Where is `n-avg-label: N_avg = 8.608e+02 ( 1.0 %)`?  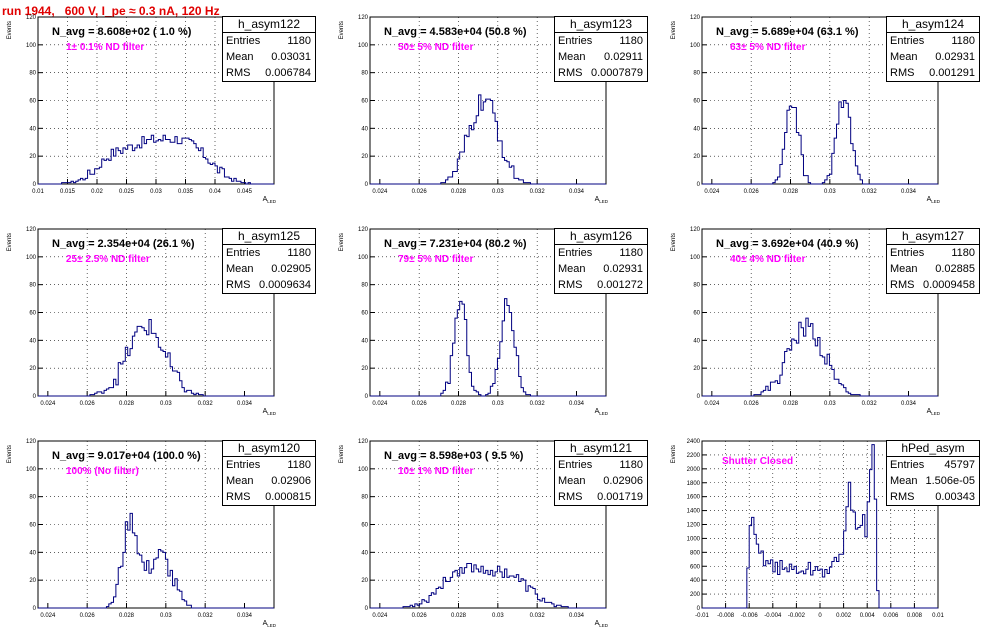 n-avg-label: N_avg = 8.608e+02 ( 1.0 %) is located at coordinates (122, 32).